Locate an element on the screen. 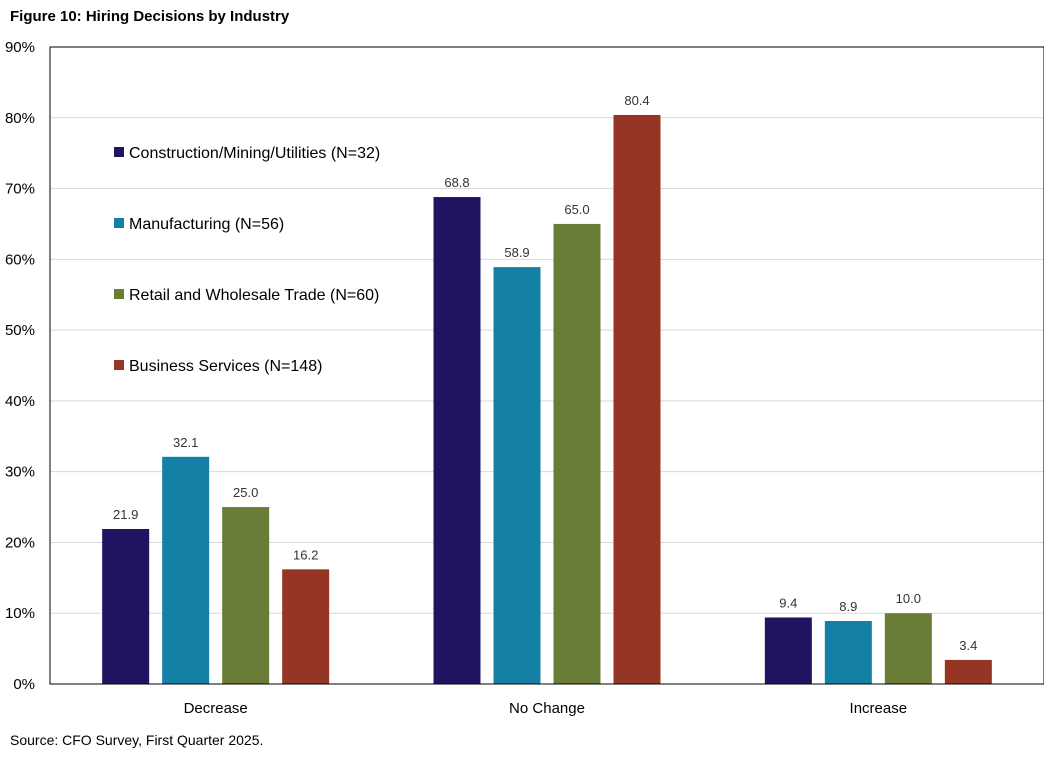 This screenshot has width=1044, height=759. source-note: Source: CFO Survey, First Quarter 2025. is located at coordinates (137, 740).